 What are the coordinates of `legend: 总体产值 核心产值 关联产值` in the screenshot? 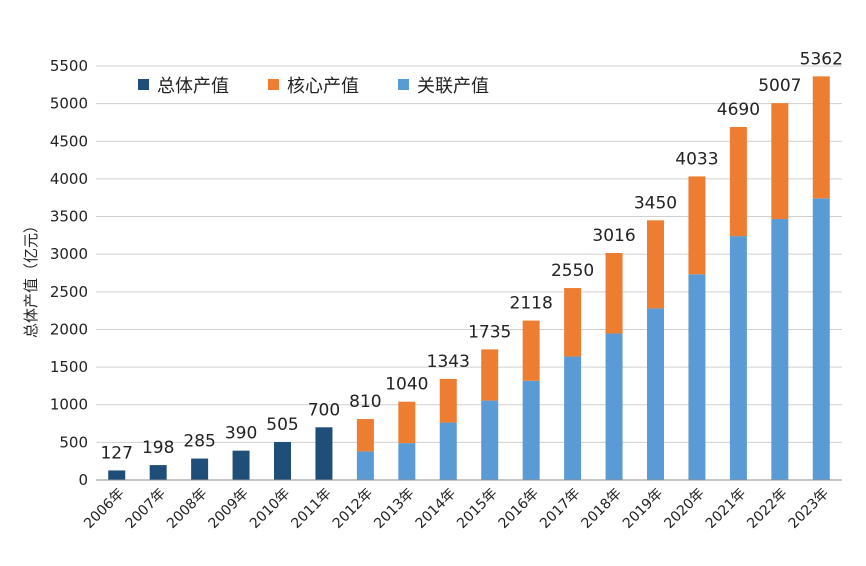 It's located at (313, 86).